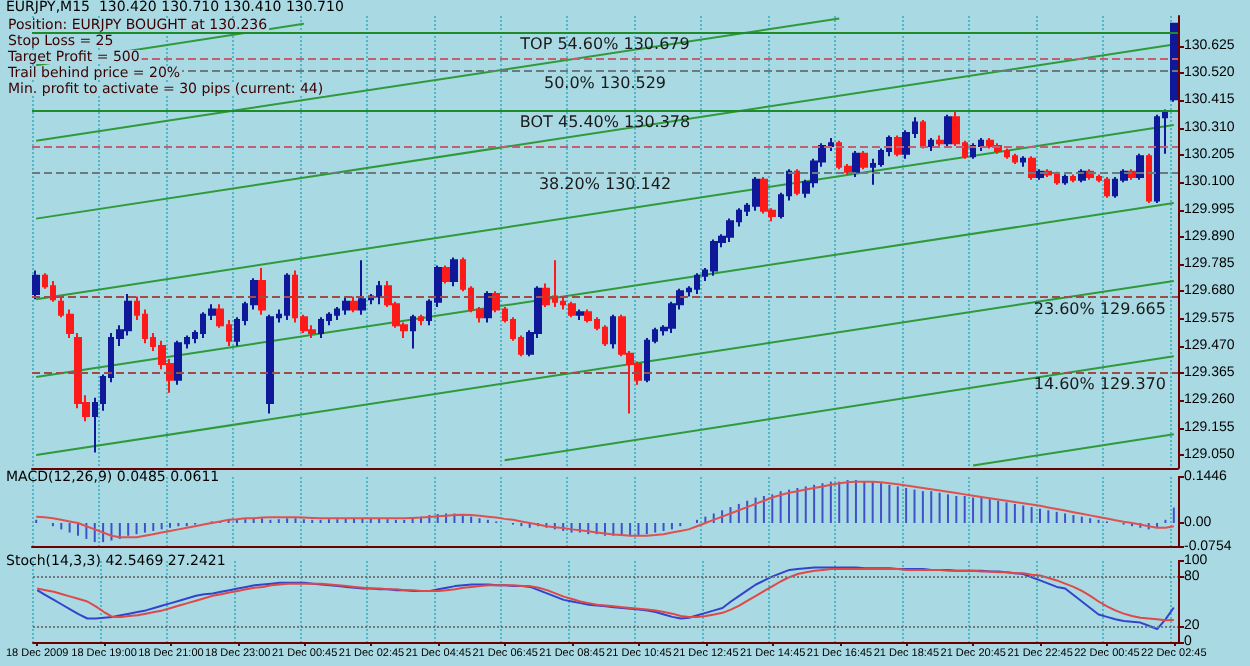  I want to click on ref-line-label: 50.0% 130.529, so click(605, 82).